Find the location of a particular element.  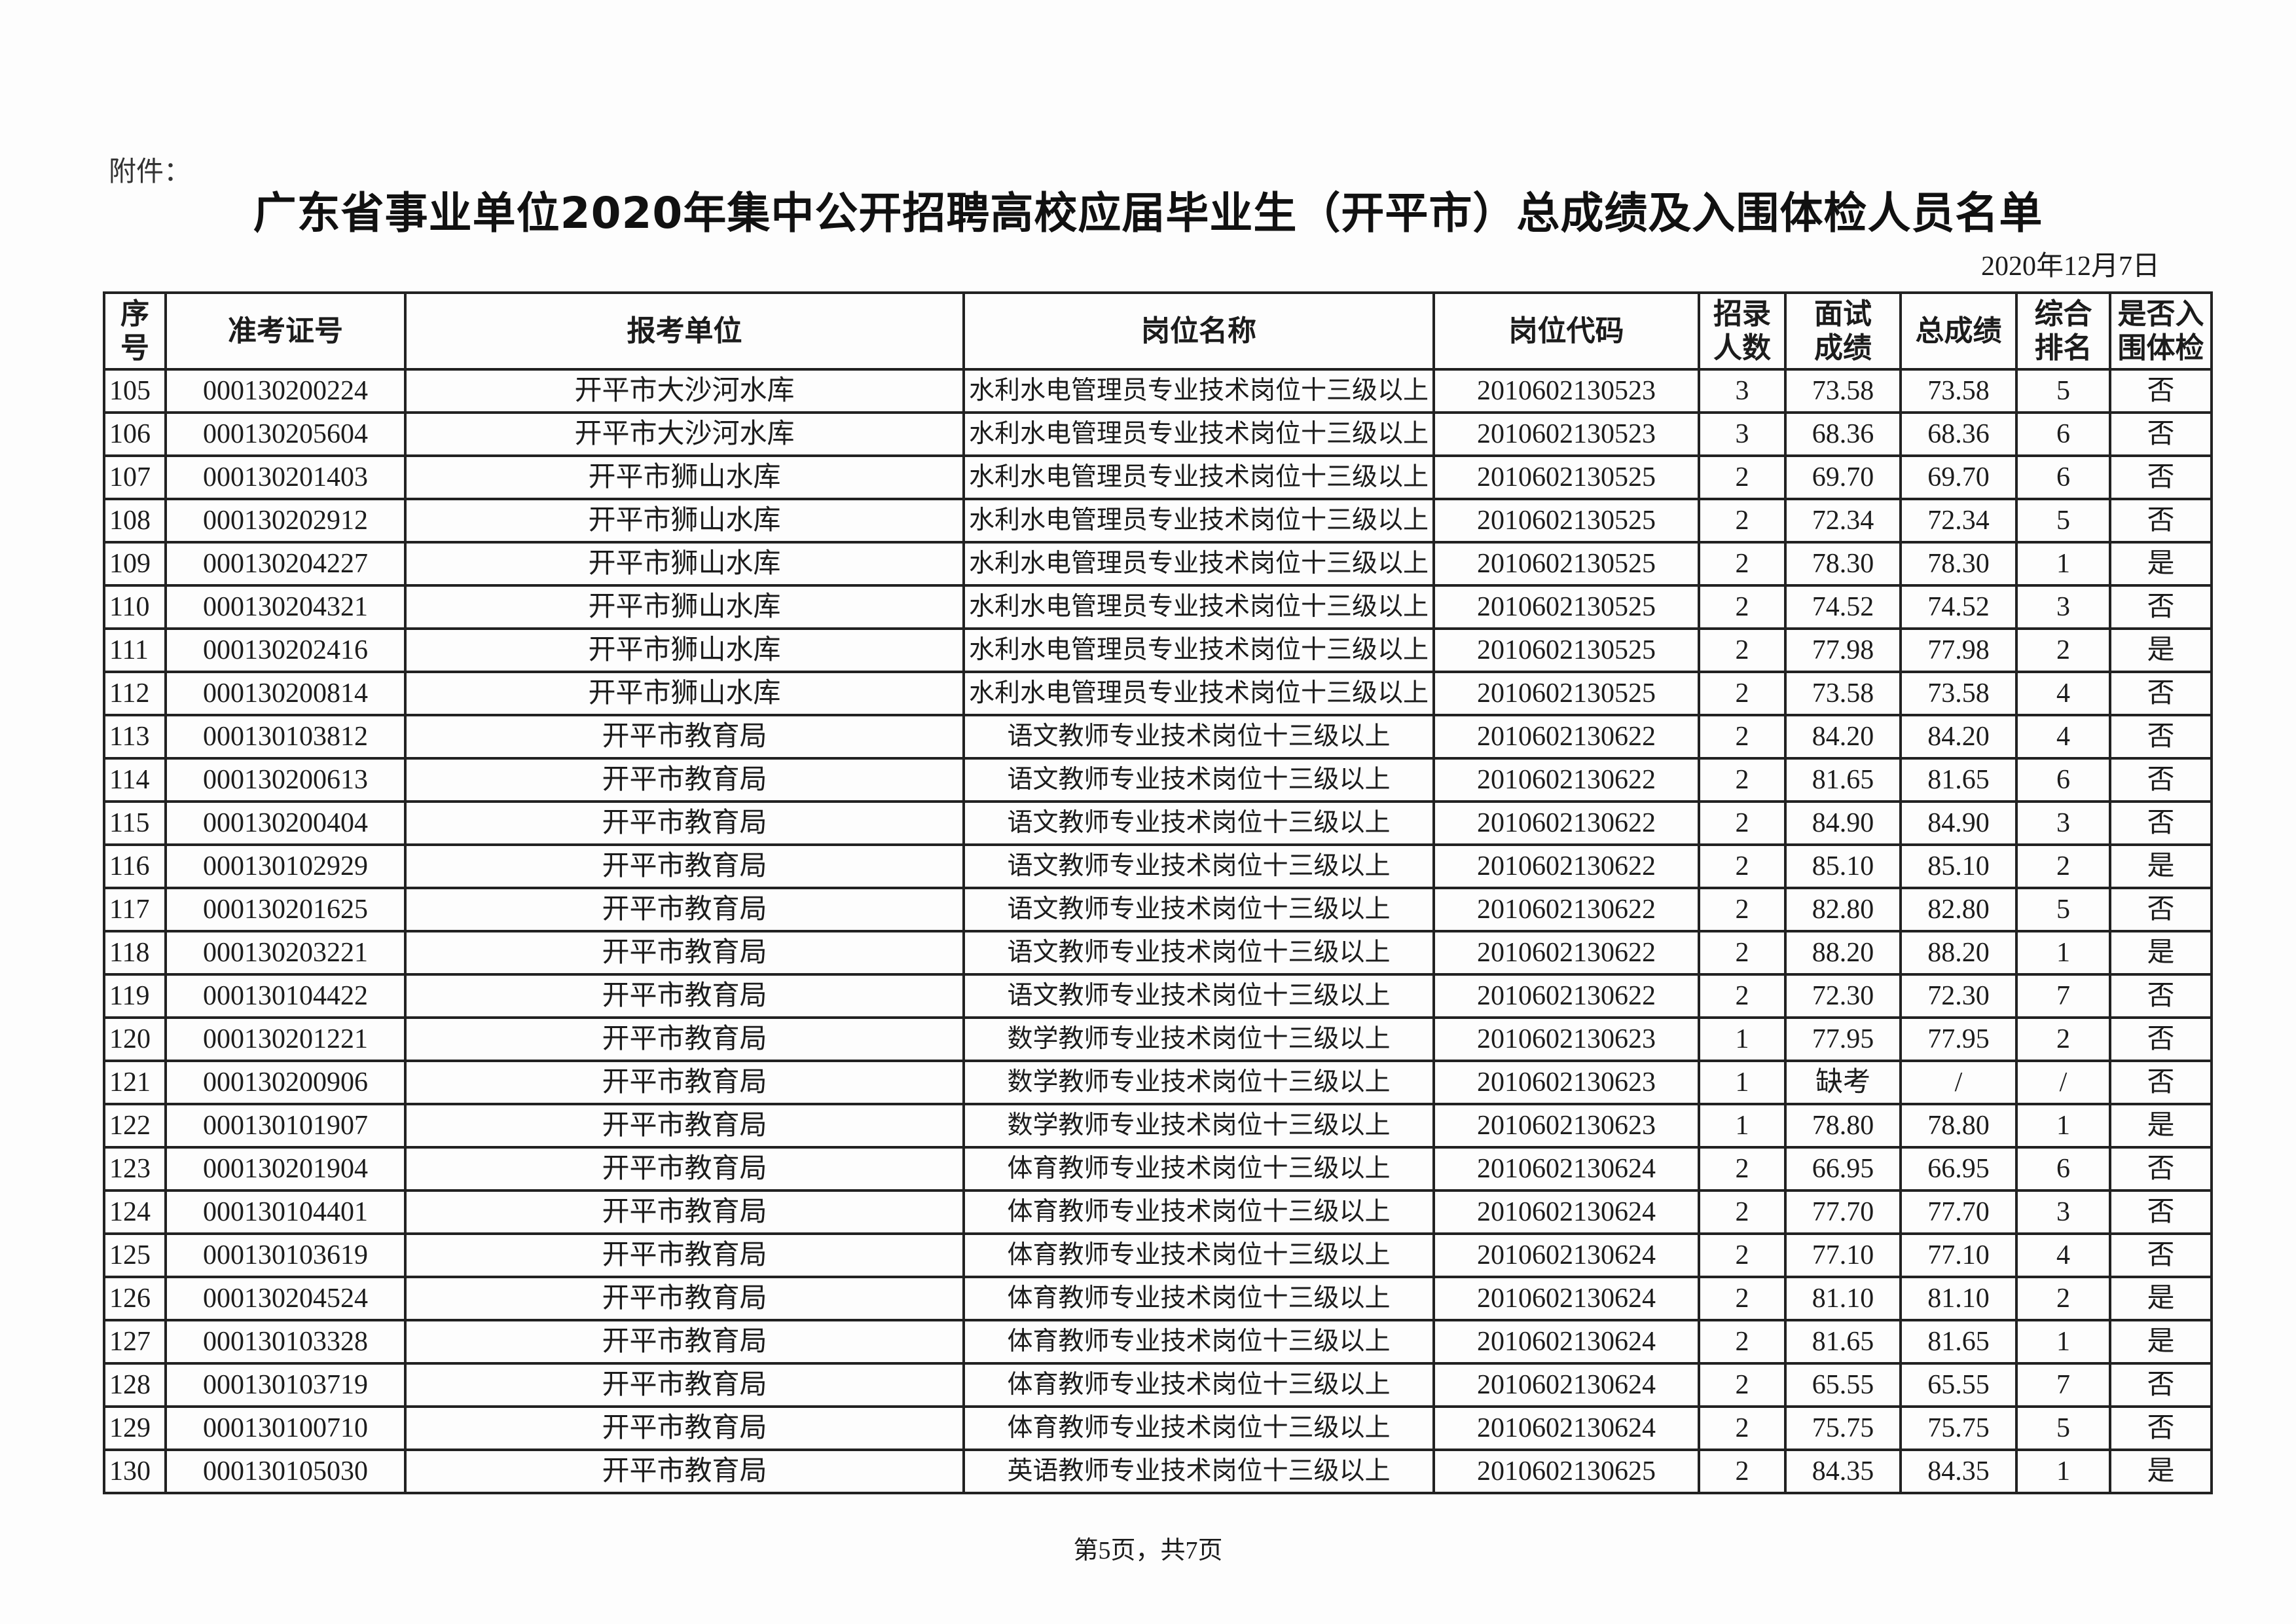

cell-total-score: 68.36 is located at coordinates (1958, 434).